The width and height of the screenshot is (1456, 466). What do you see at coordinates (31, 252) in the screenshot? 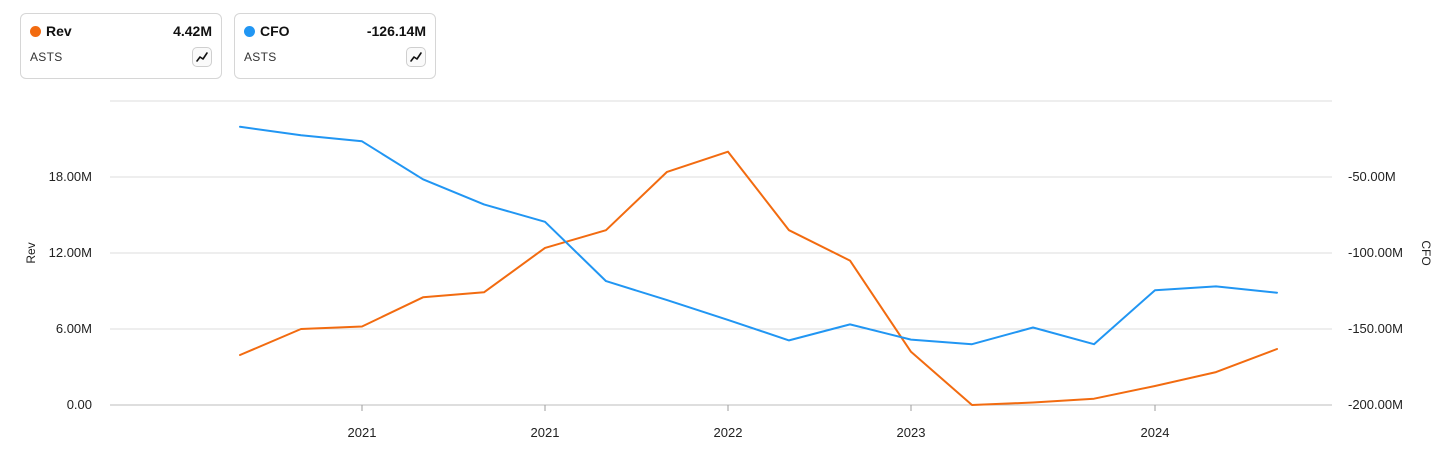
I see `y-left-axis-title: Rev` at bounding box center [31, 252].